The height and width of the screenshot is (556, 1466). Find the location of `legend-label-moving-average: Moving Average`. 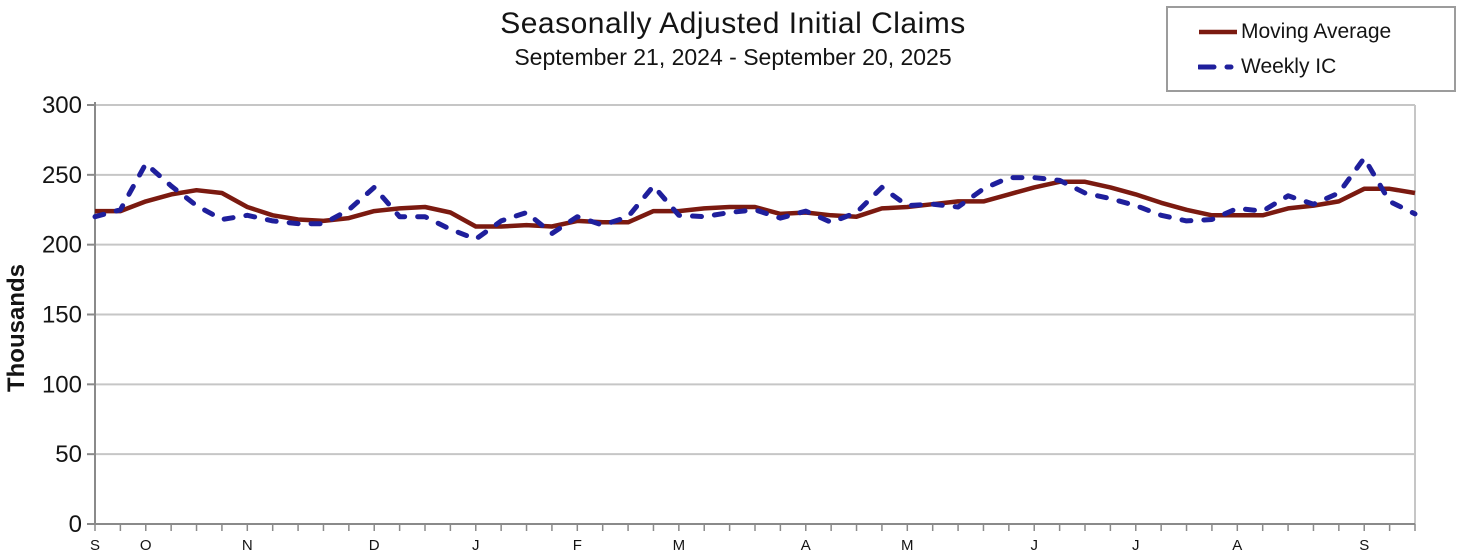

legend-label-moving-average: Moving Average is located at coordinates (1316, 31).